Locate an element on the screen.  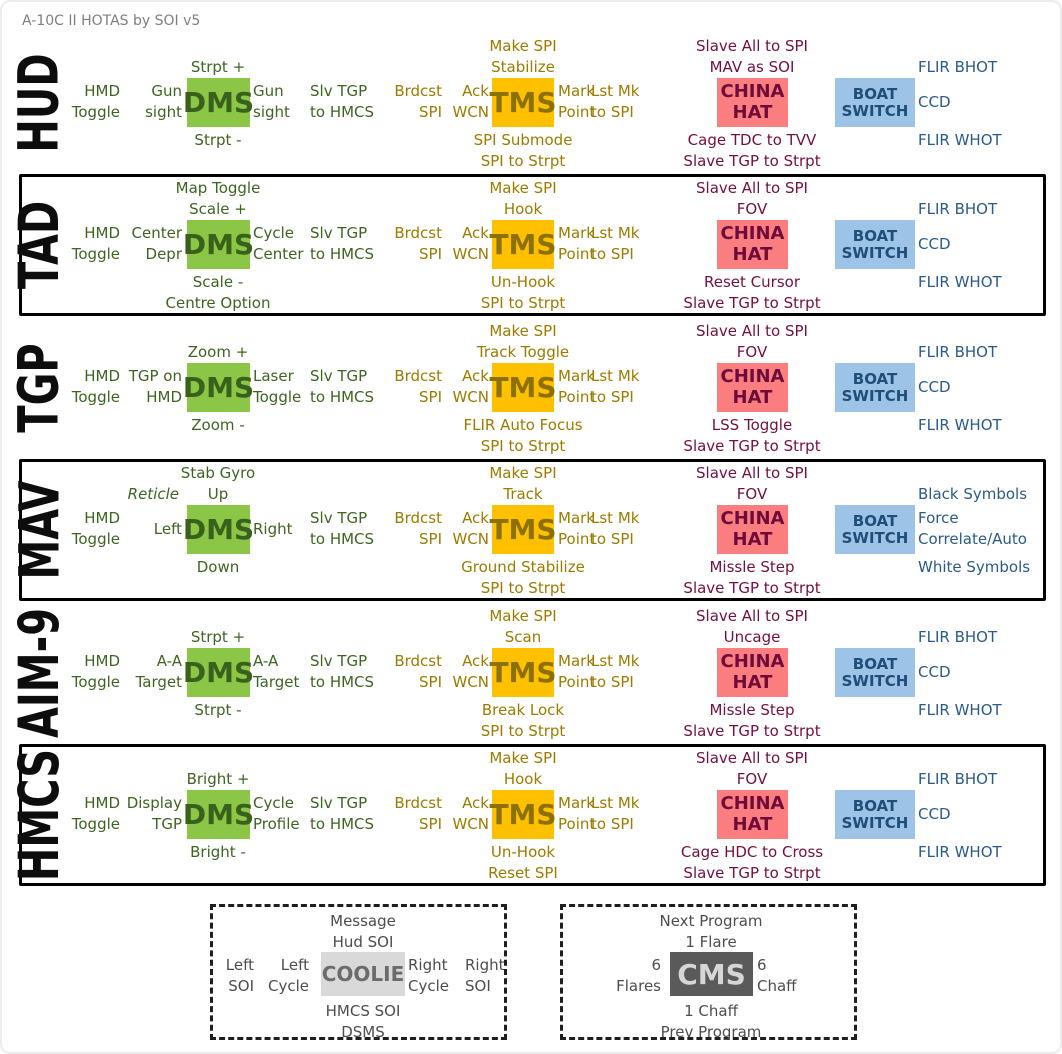
coolie-left-cycle-label-line: Left is located at coordinates (294, 965).